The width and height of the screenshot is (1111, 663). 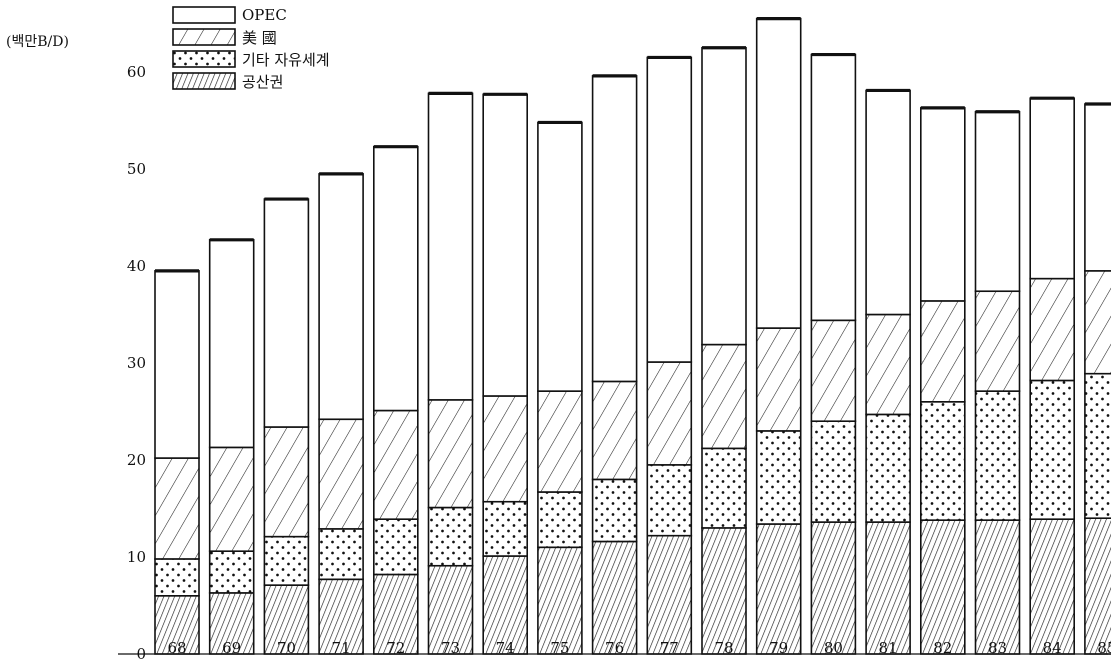 I want to click on bar-segment-美-國-77, so click(x=669, y=413).